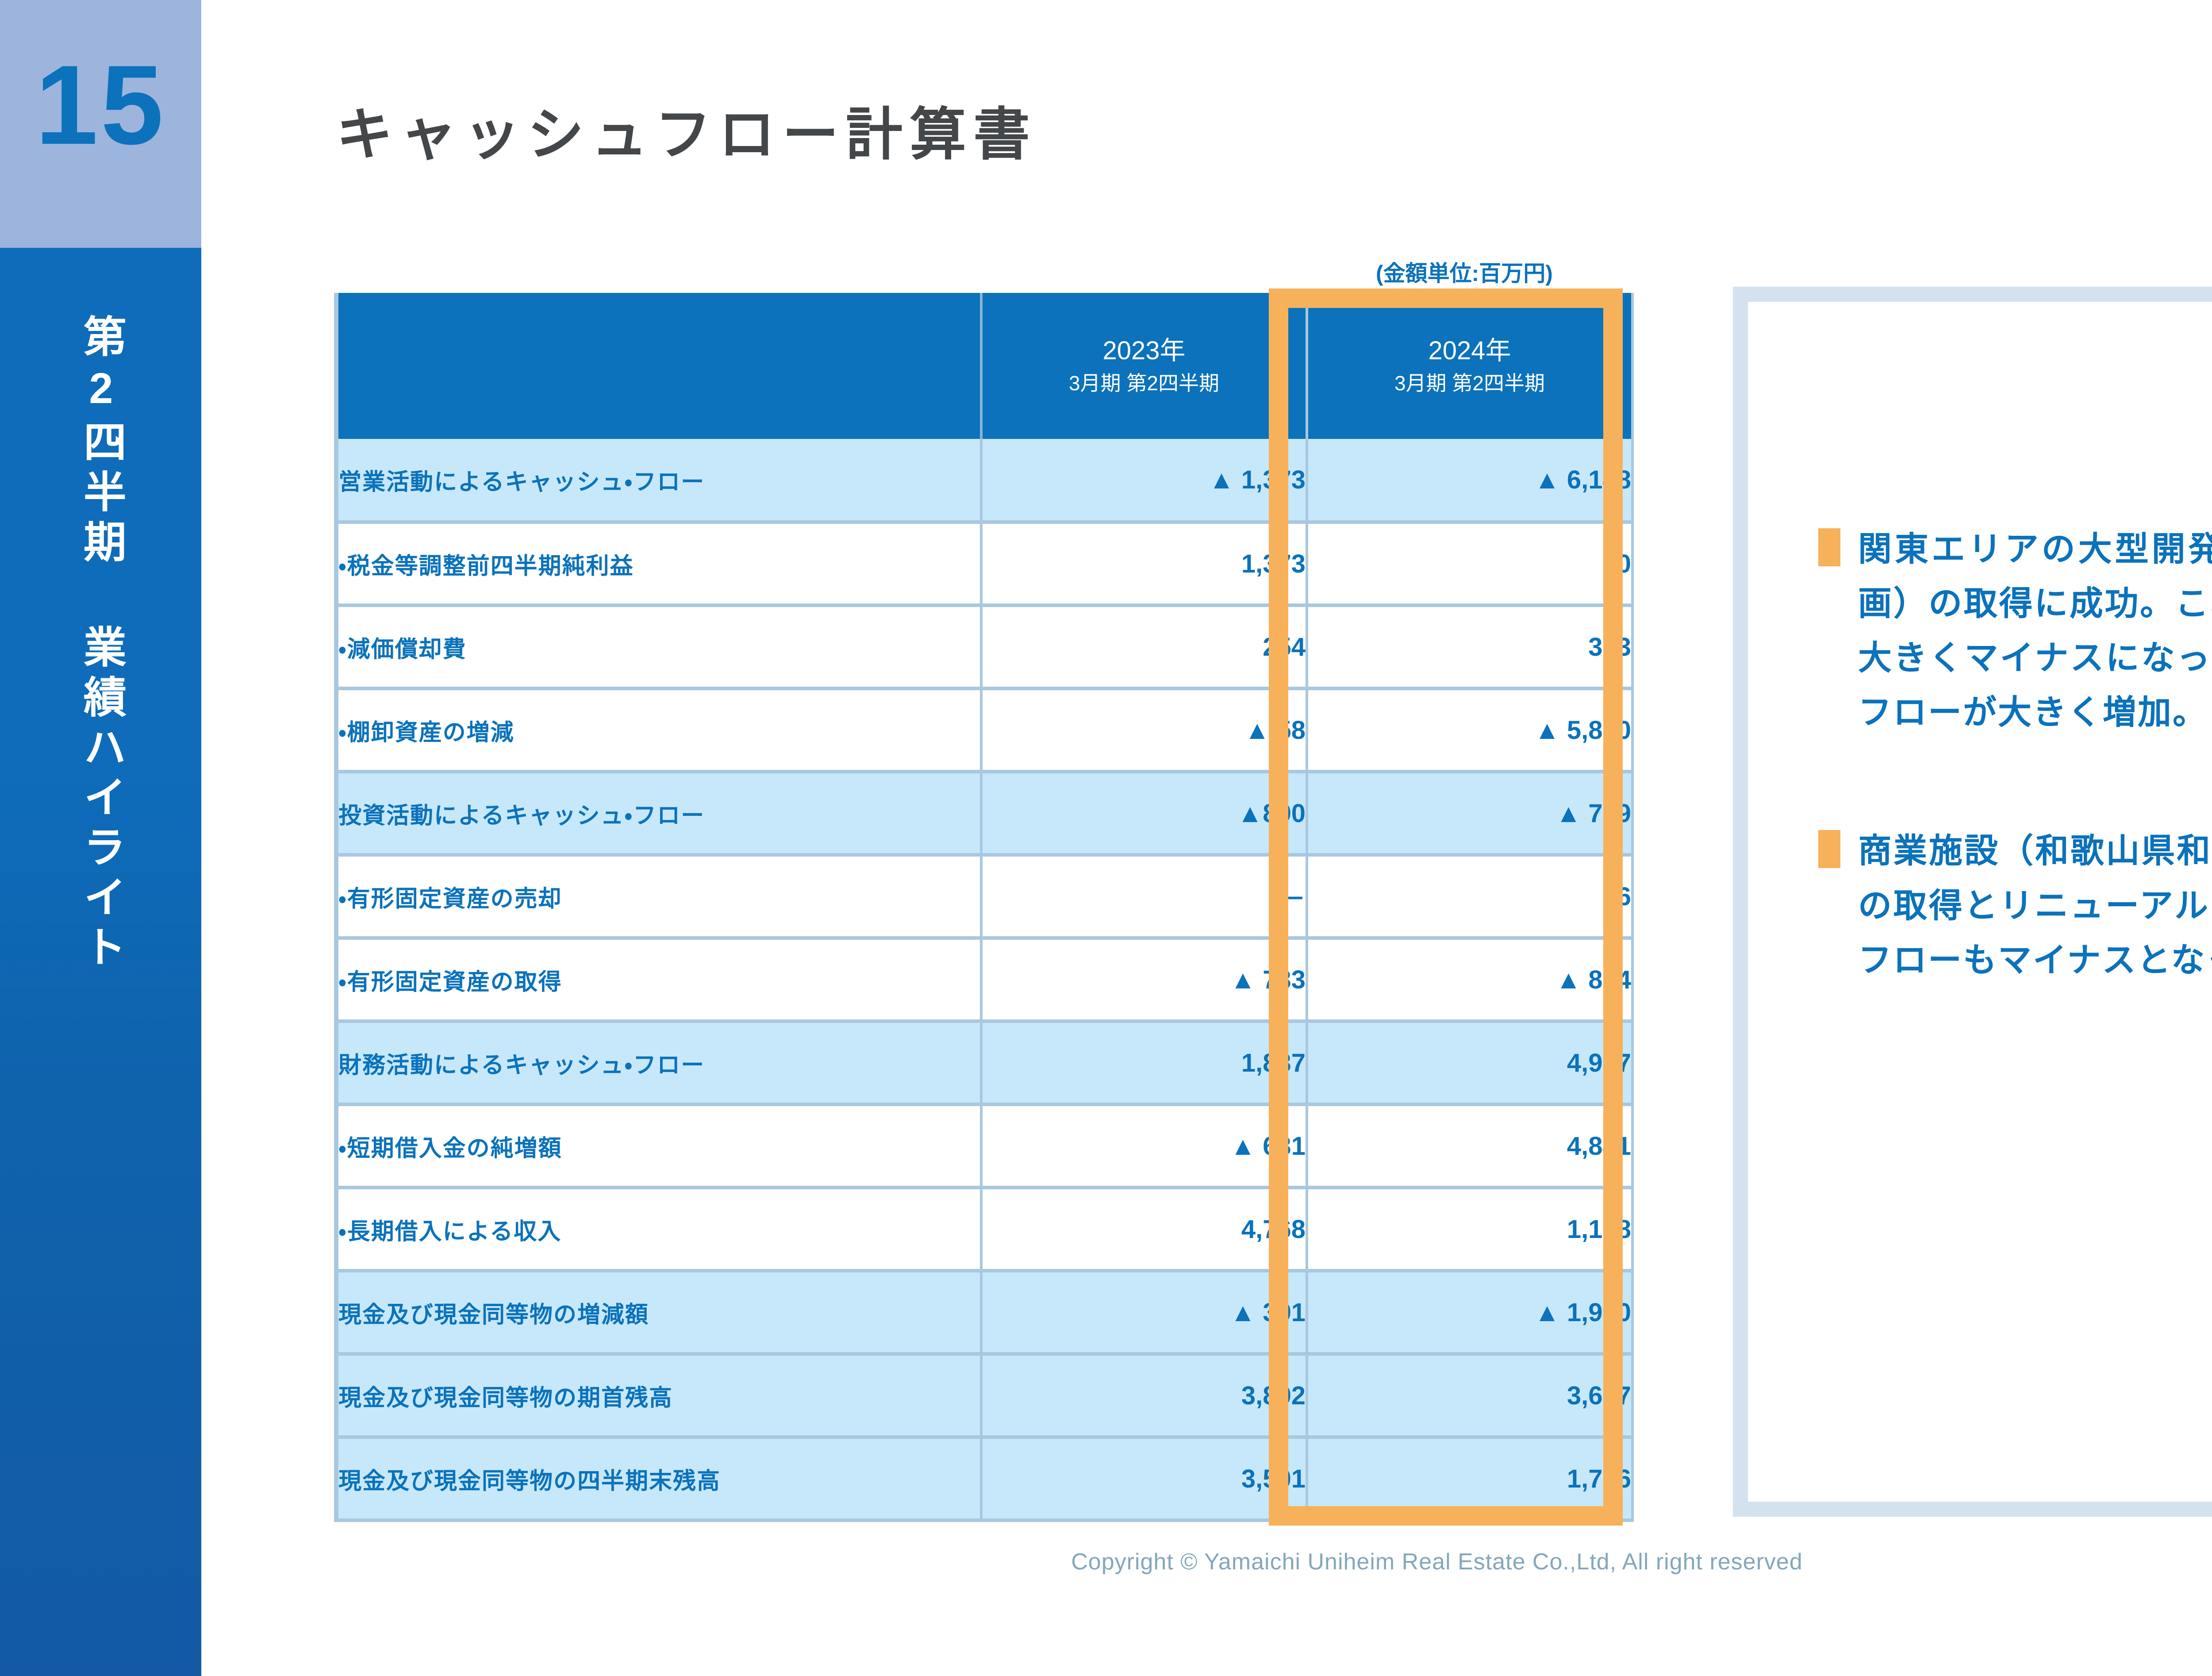 The height and width of the screenshot is (1676, 2212). Describe the element at coordinates (659, 814) in the screenshot. I see `row-label: 投資活動によるキャッシュ・フロー` at that location.